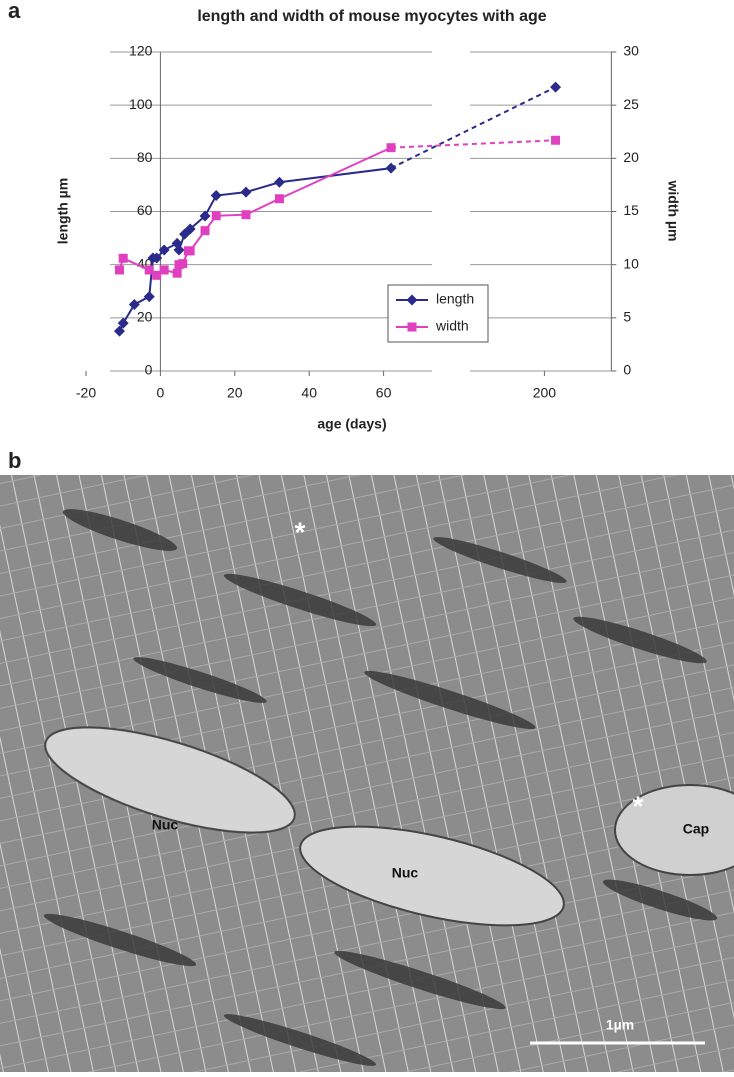  I want to click on y2-tick-label: 0, so click(627, 370).